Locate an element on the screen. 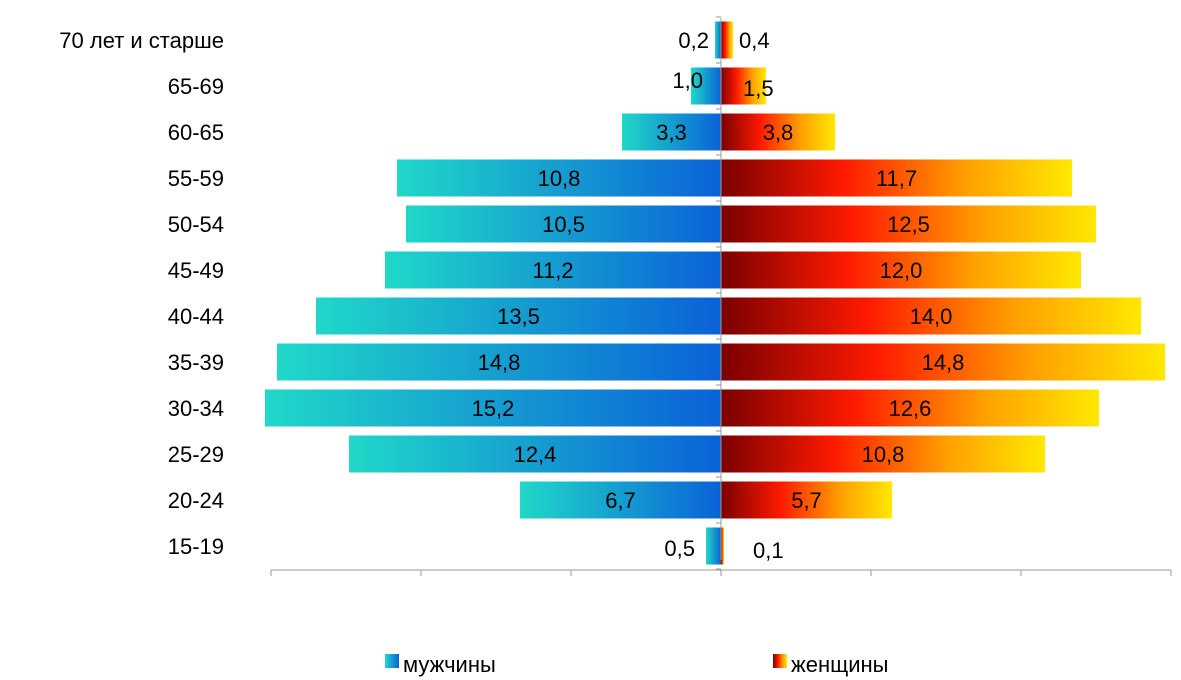  data-label-male: 0,5 is located at coordinates (679, 548).